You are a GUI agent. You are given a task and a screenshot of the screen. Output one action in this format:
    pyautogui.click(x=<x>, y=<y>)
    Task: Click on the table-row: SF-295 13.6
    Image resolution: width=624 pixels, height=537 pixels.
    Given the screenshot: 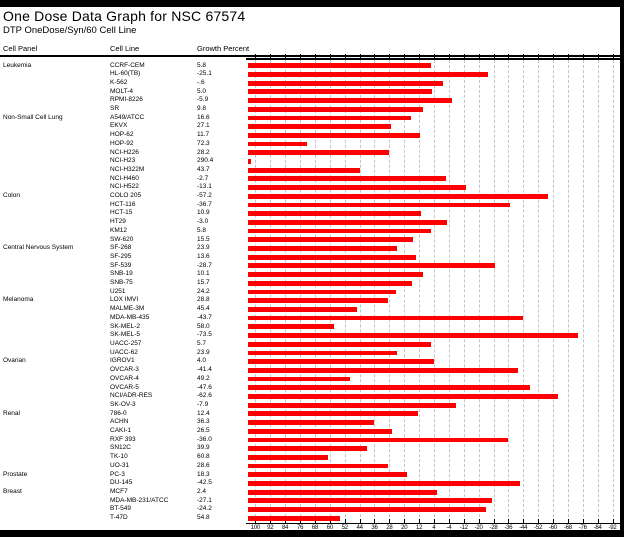 What is the action you would take?
    pyautogui.click(x=310, y=257)
    